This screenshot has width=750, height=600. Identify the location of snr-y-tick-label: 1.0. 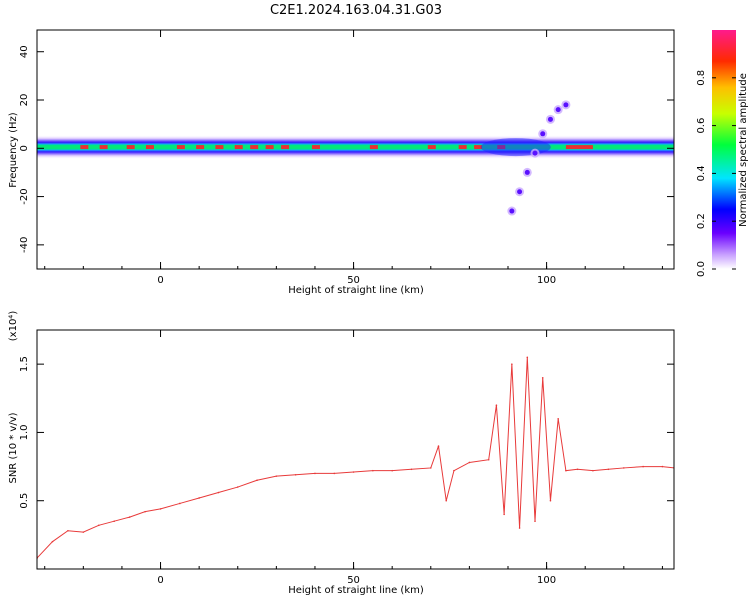
(24, 432).